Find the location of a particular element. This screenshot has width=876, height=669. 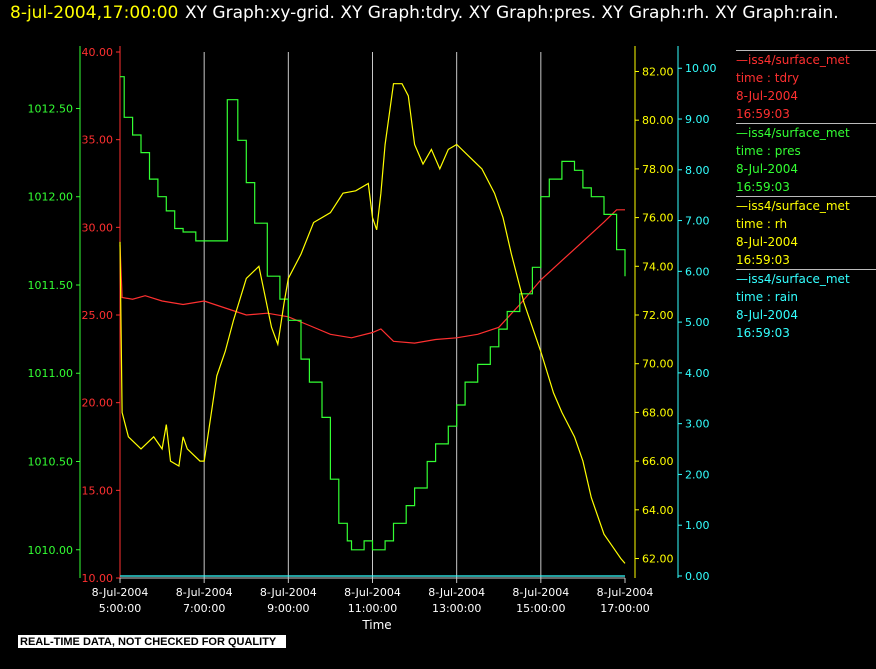

rh-tick-label: 78.00 is located at coordinates (658, 169).